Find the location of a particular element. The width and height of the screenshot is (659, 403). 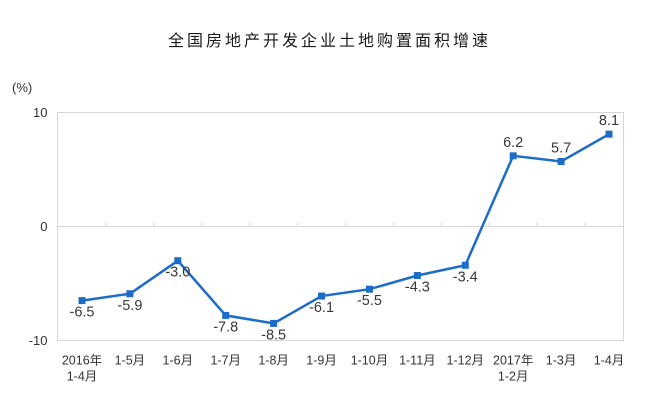

chart-title: 全国房地产开发企业土地购置面积增速 is located at coordinates (329, 41).